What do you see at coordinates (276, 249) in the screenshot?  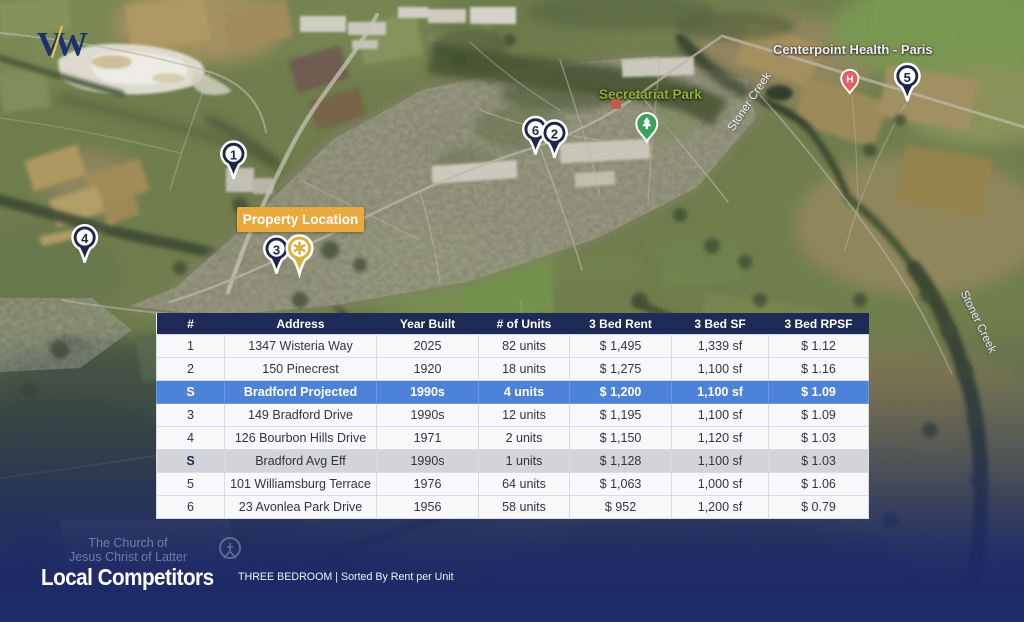 I see `svg-text: 3` at bounding box center [276, 249].